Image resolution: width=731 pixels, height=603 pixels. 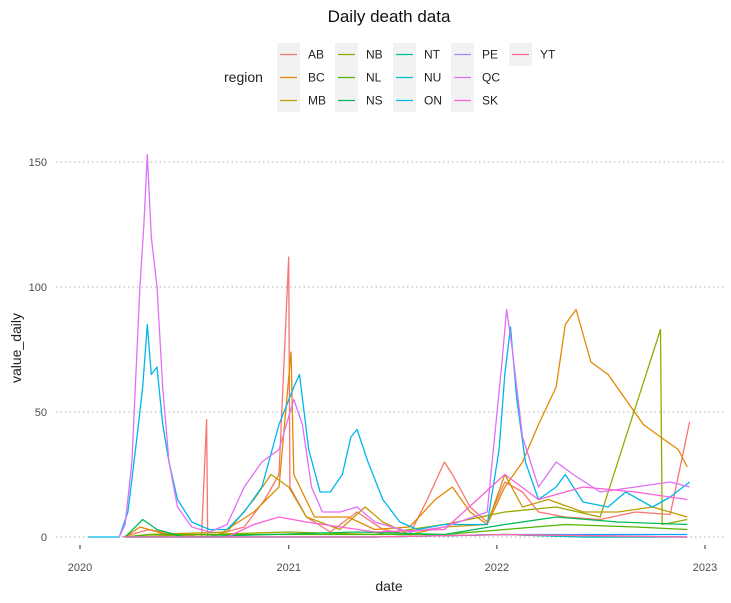 I want to click on x-axis-title: date, so click(x=388, y=586).